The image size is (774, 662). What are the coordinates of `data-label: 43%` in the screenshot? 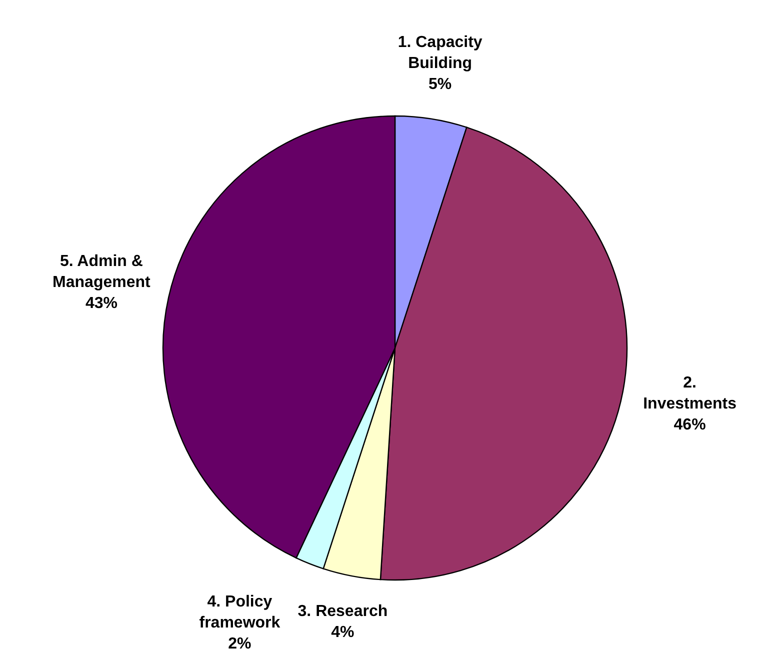 It's located at (101, 303).